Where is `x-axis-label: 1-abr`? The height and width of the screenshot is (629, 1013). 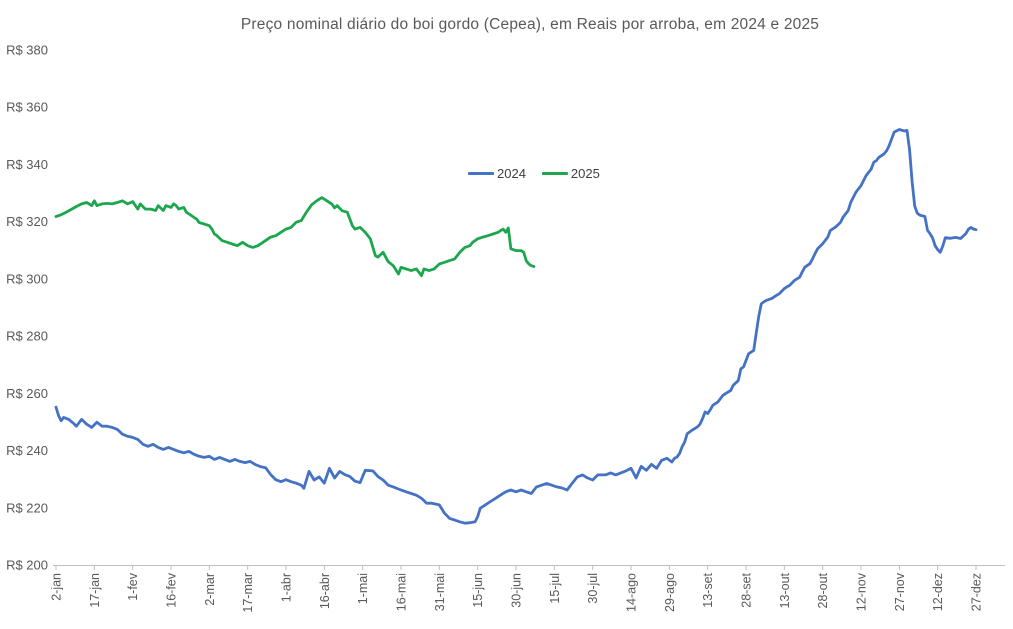 x-axis-label: 1-abr is located at coordinates (287, 587).